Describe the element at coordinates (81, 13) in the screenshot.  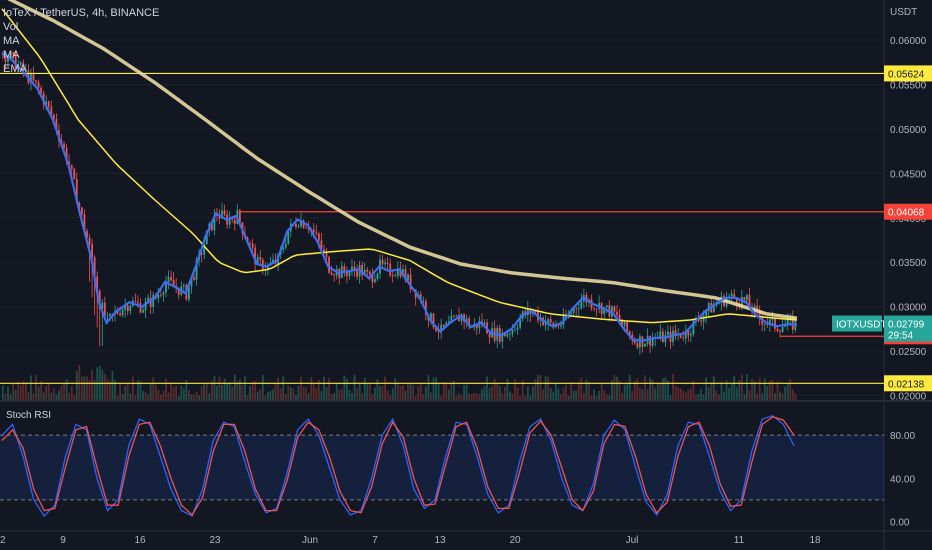
I see `chart-title: IoTeX / TetherUS, 4h, BINANCE` at that location.